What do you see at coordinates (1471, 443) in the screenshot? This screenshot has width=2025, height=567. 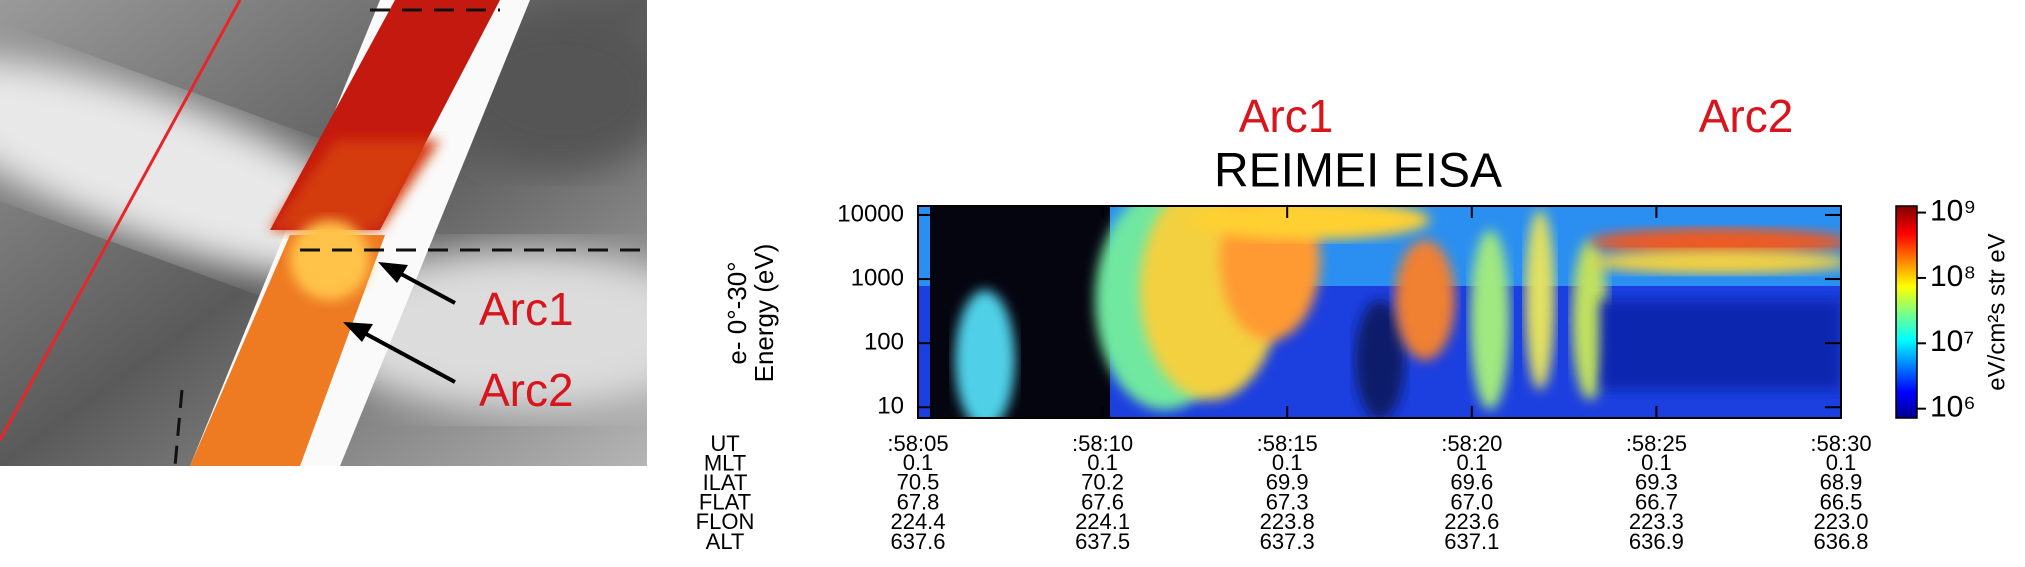 I see `x-tick-label: :58:20` at bounding box center [1471, 443].